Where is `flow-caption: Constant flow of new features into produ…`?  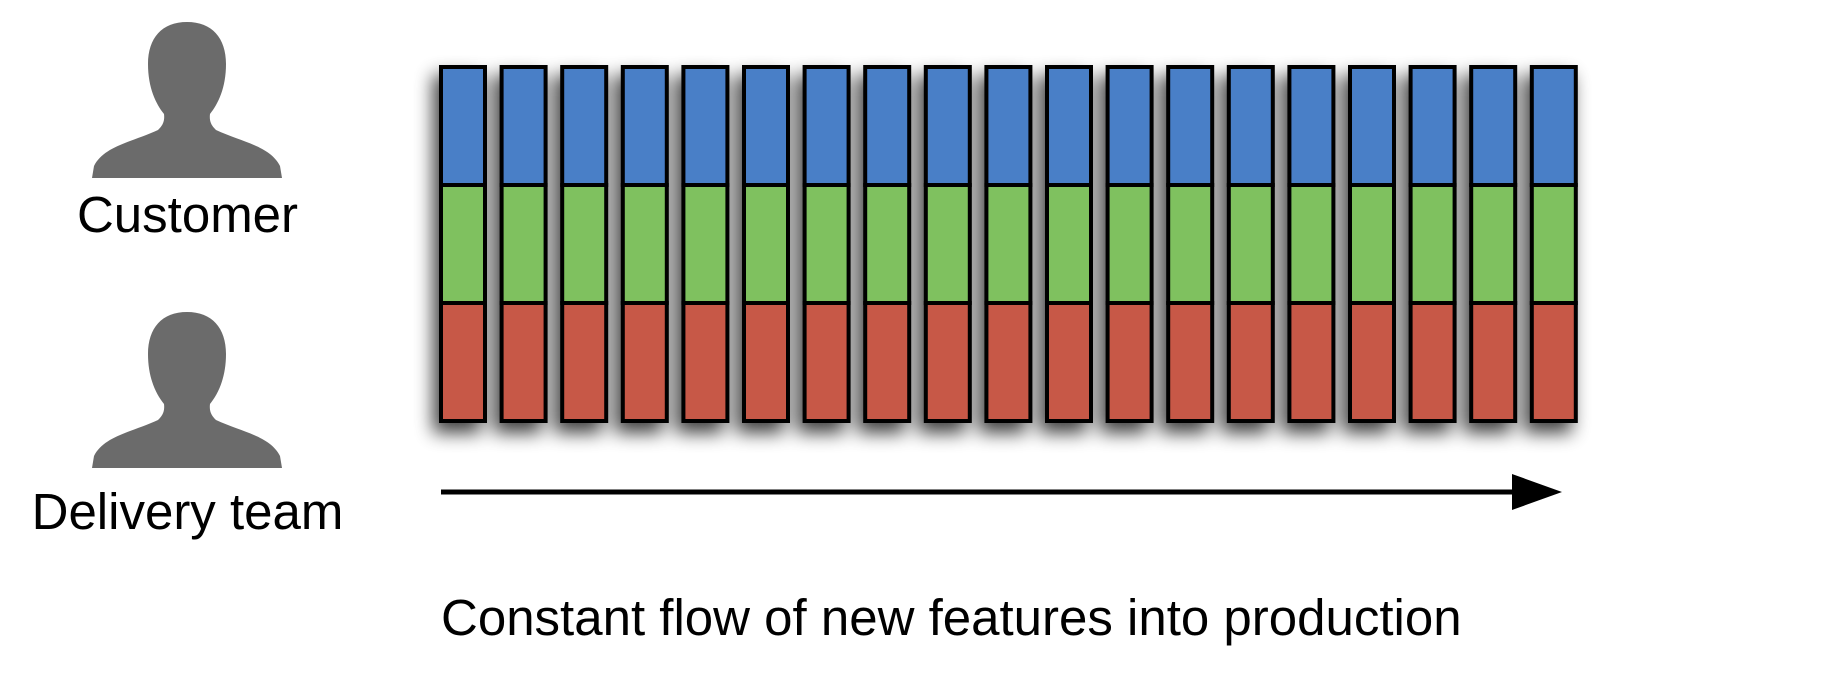 flow-caption: Constant flow of new features into produ… is located at coordinates (951, 617).